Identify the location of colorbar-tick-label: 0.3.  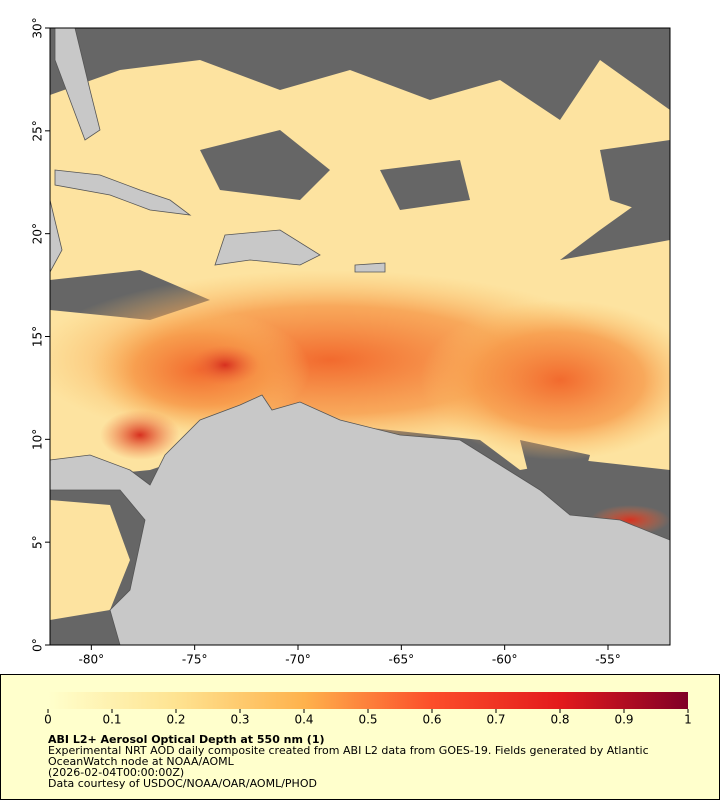
(239, 720).